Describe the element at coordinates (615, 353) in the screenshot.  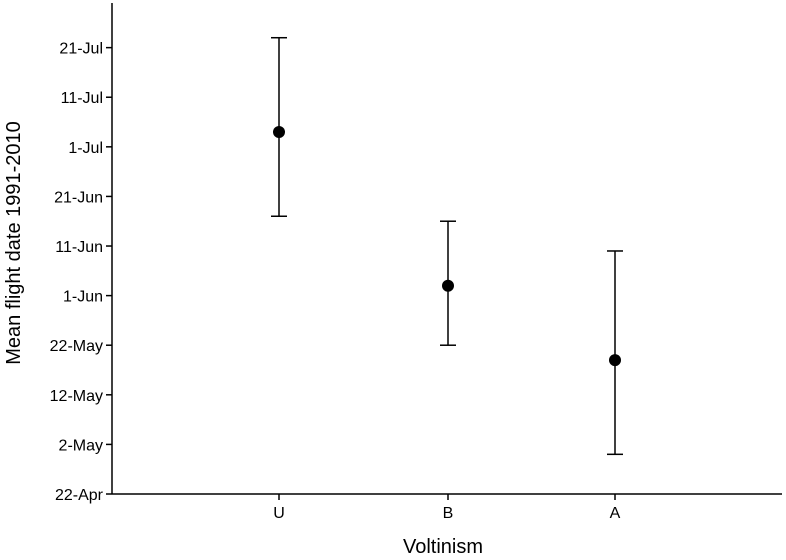
I see `error-bar-a` at that location.